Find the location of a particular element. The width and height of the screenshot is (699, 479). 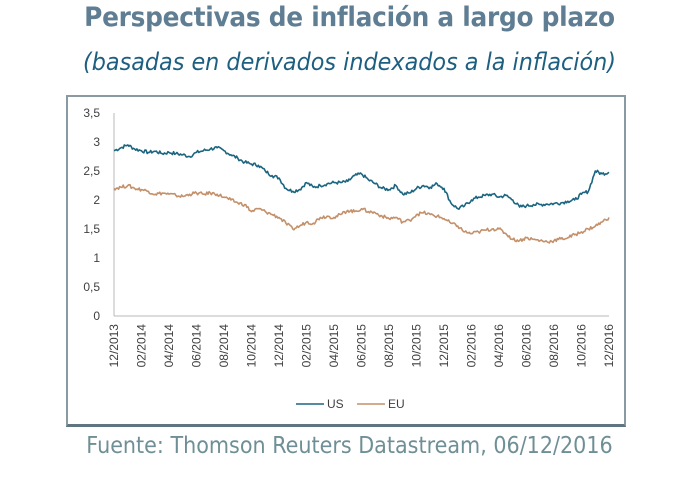

x-tick-label: 10/2014 is located at coordinates (252, 346).